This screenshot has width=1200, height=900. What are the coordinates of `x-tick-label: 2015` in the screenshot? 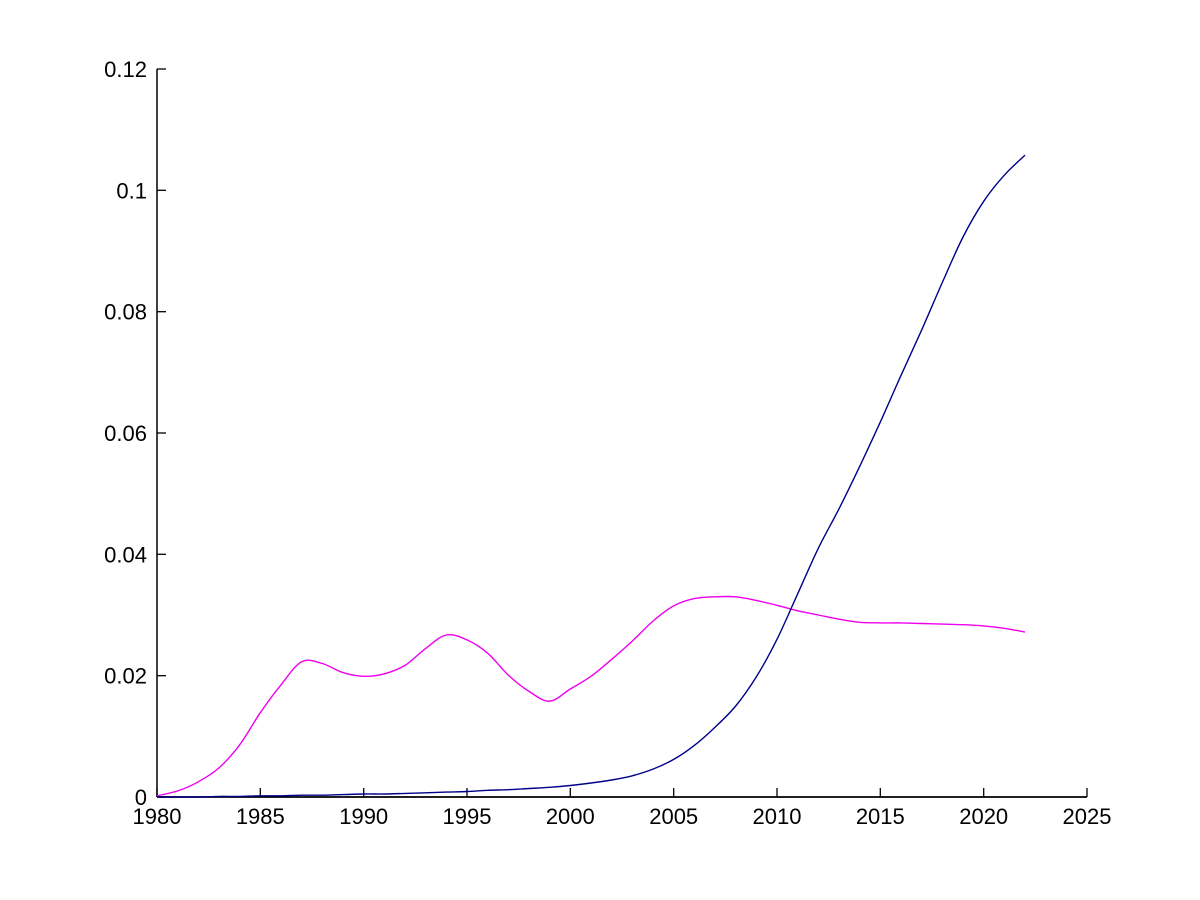 It's located at (880, 816).